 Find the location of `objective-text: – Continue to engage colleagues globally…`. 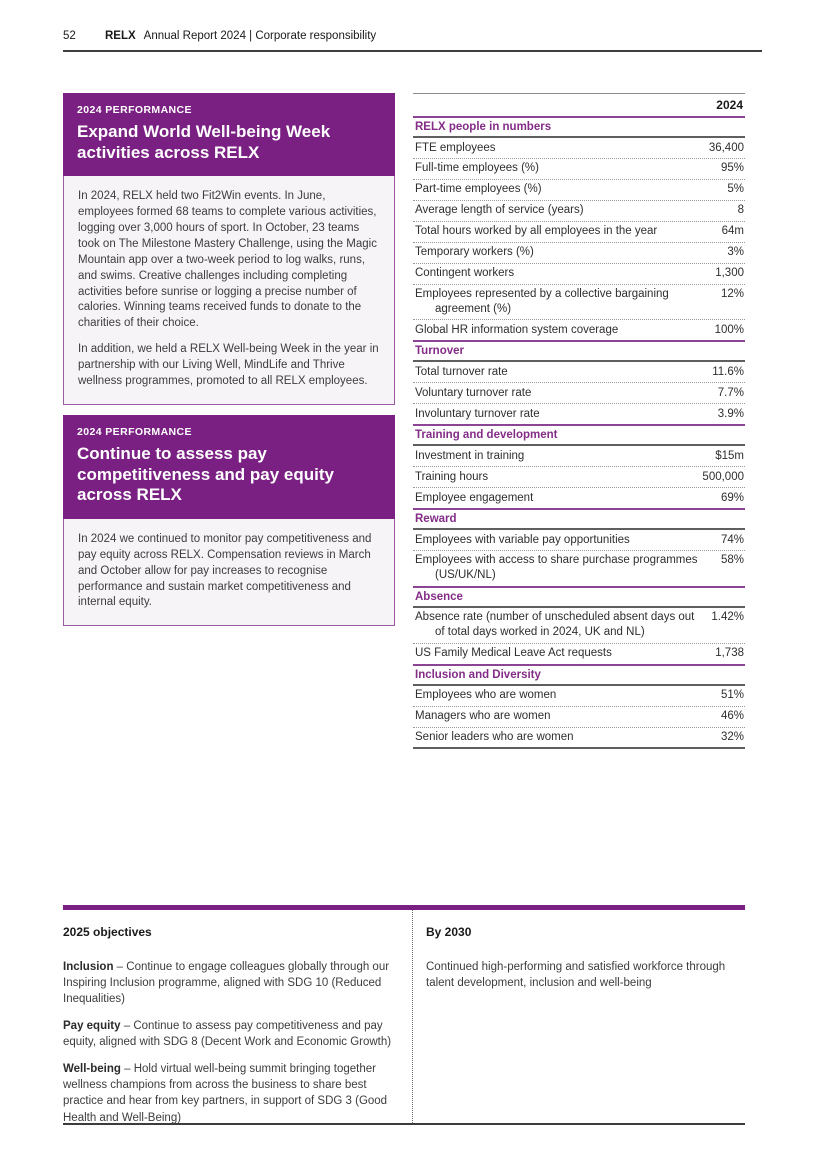

objective-text: – Continue to engage colleagues globally… is located at coordinates (226, 982).